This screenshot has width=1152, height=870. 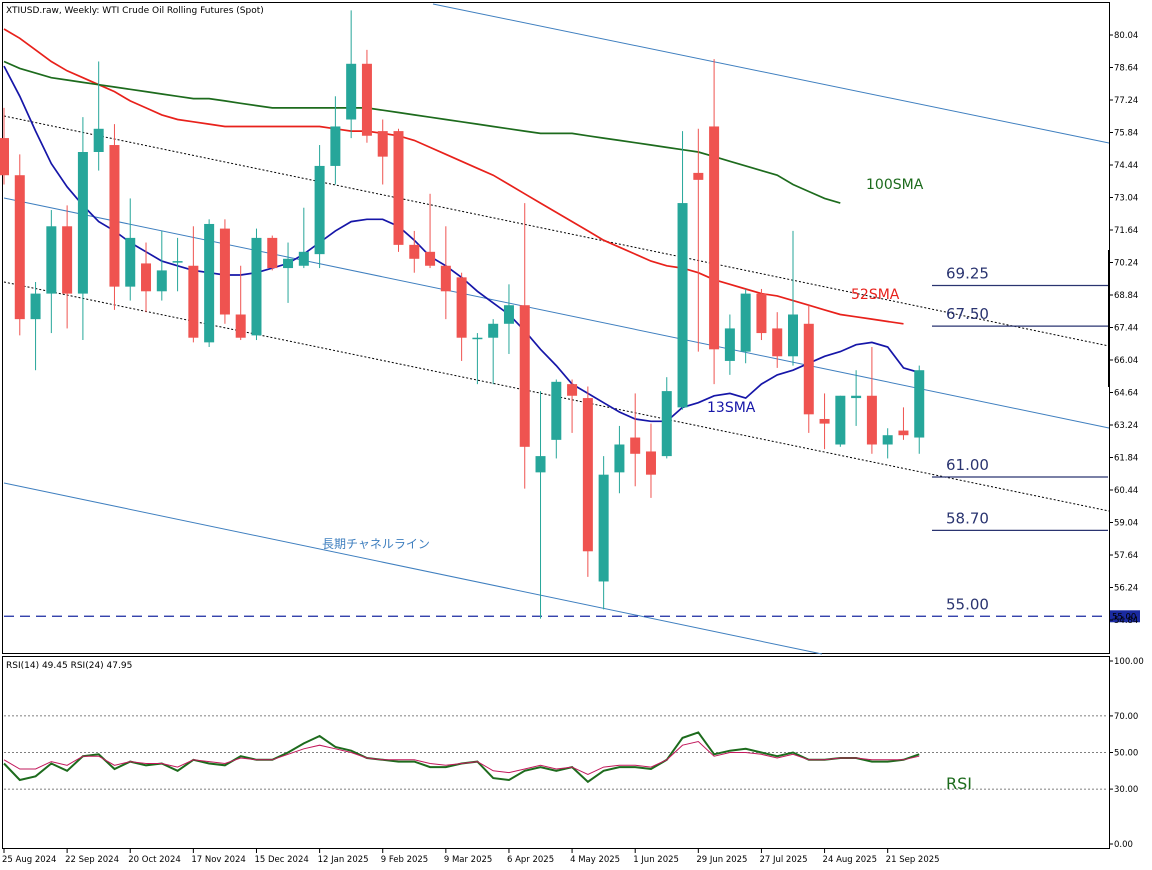 I want to click on level-label: 55.00, so click(x=967, y=604).